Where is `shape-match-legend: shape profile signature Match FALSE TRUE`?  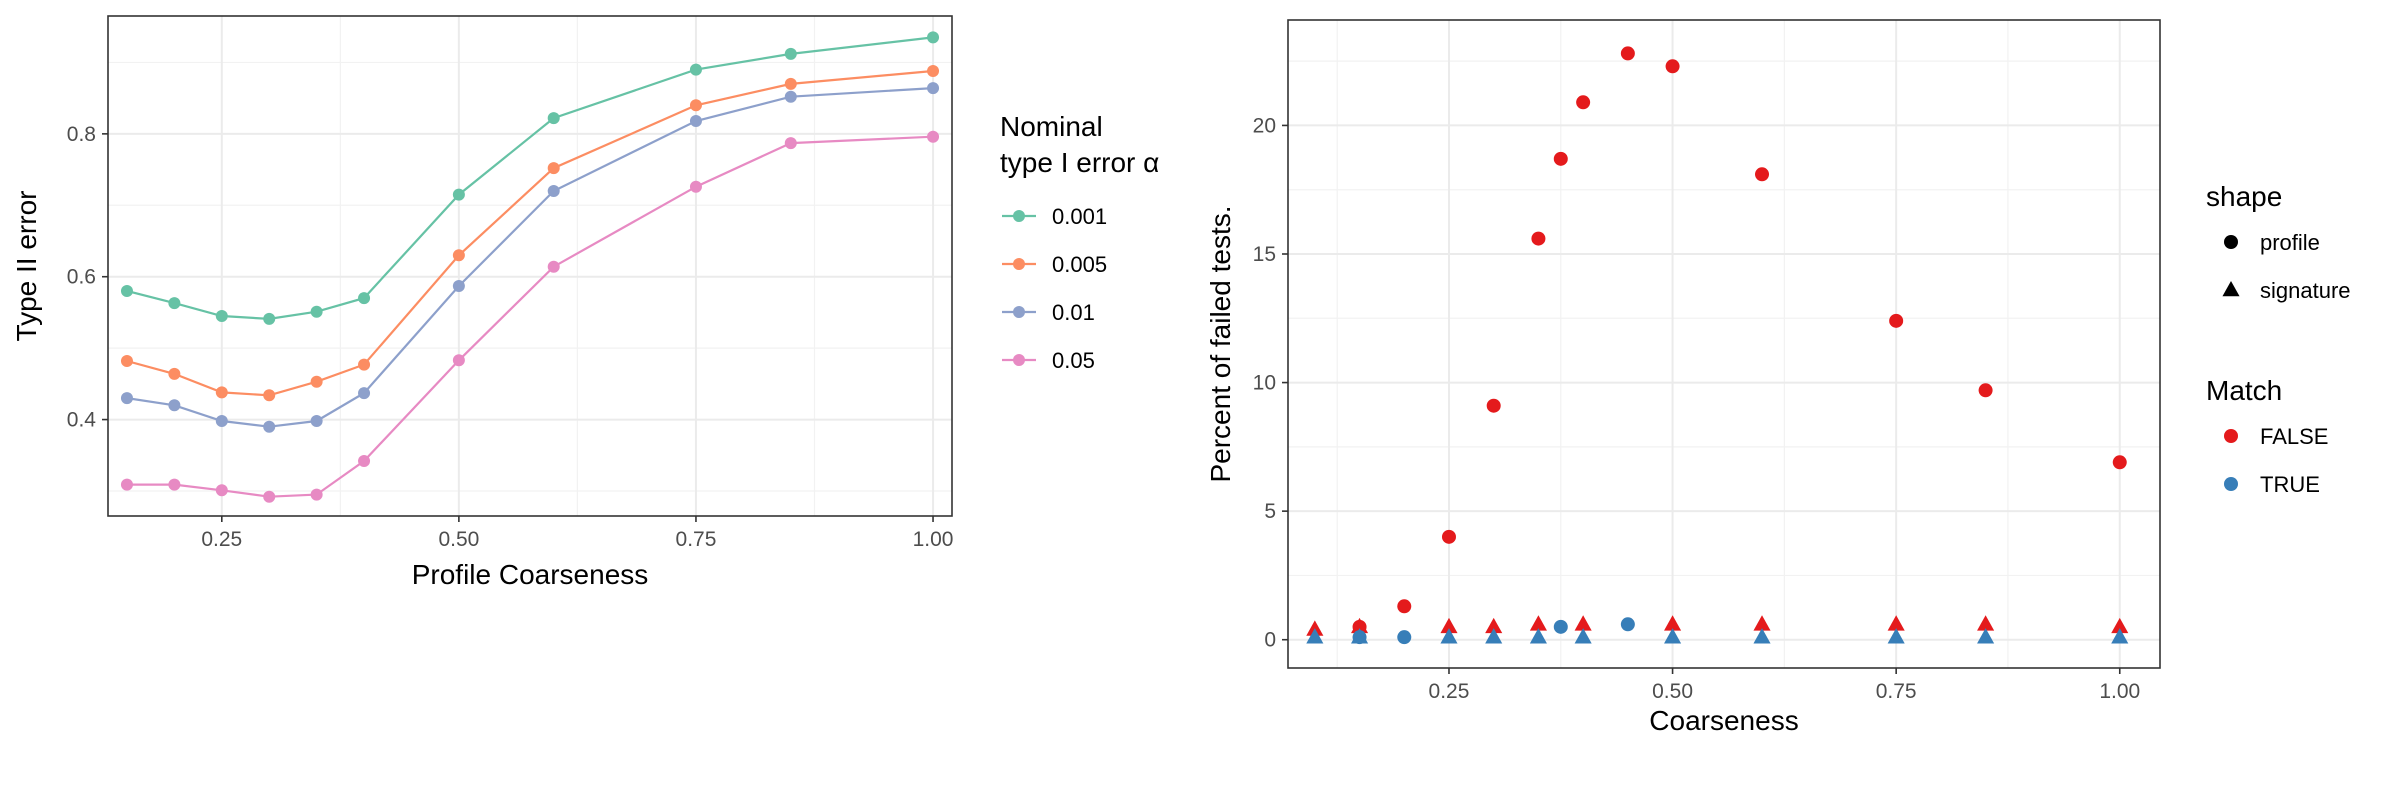 shape-match-legend: shape profile signature Match FALSE TRUE is located at coordinates (2278, 339).